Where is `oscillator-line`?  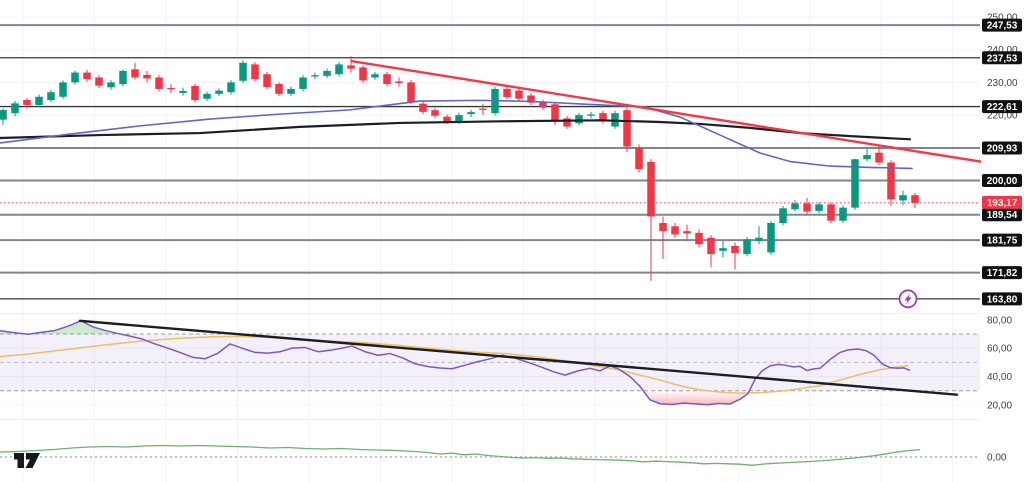 oscillator-line is located at coordinates (460, 455).